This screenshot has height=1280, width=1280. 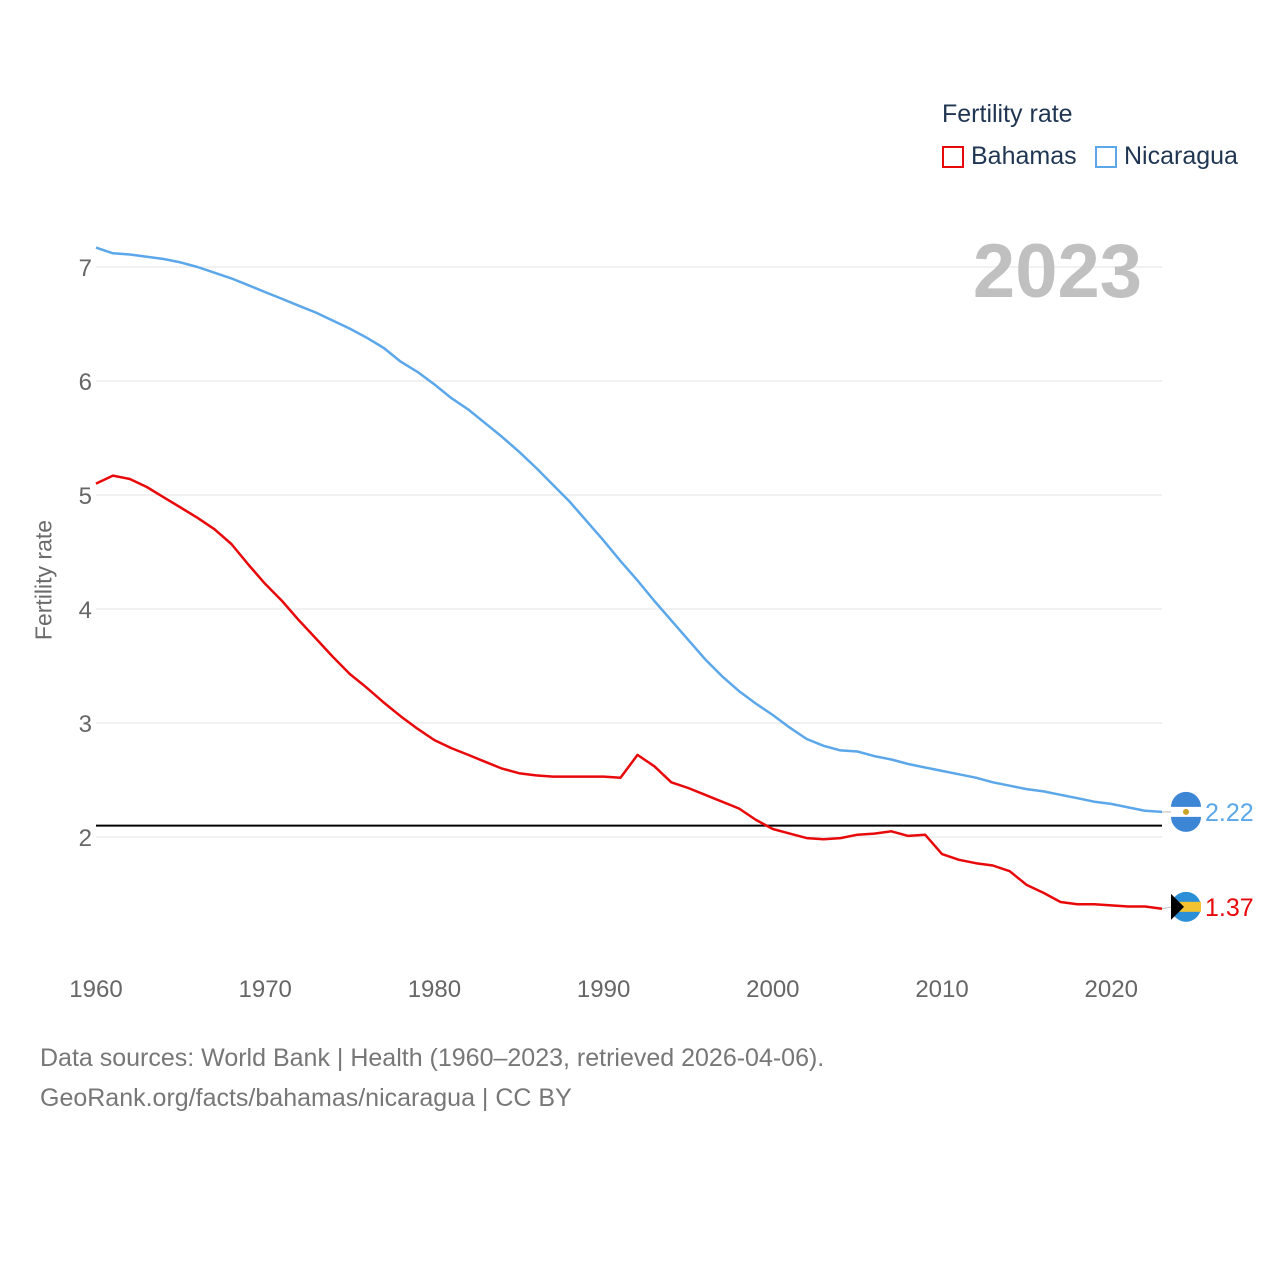 What do you see at coordinates (1229, 908) in the screenshot?
I see `end-value-bahamas: 1.37` at bounding box center [1229, 908].